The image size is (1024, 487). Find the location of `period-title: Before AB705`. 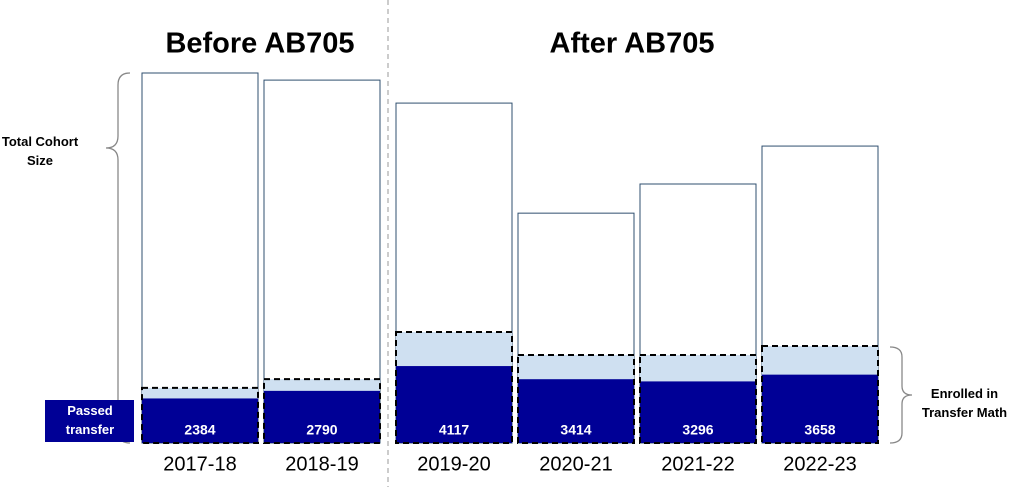

period-title: Before AB705 is located at coordinates (259, 44).